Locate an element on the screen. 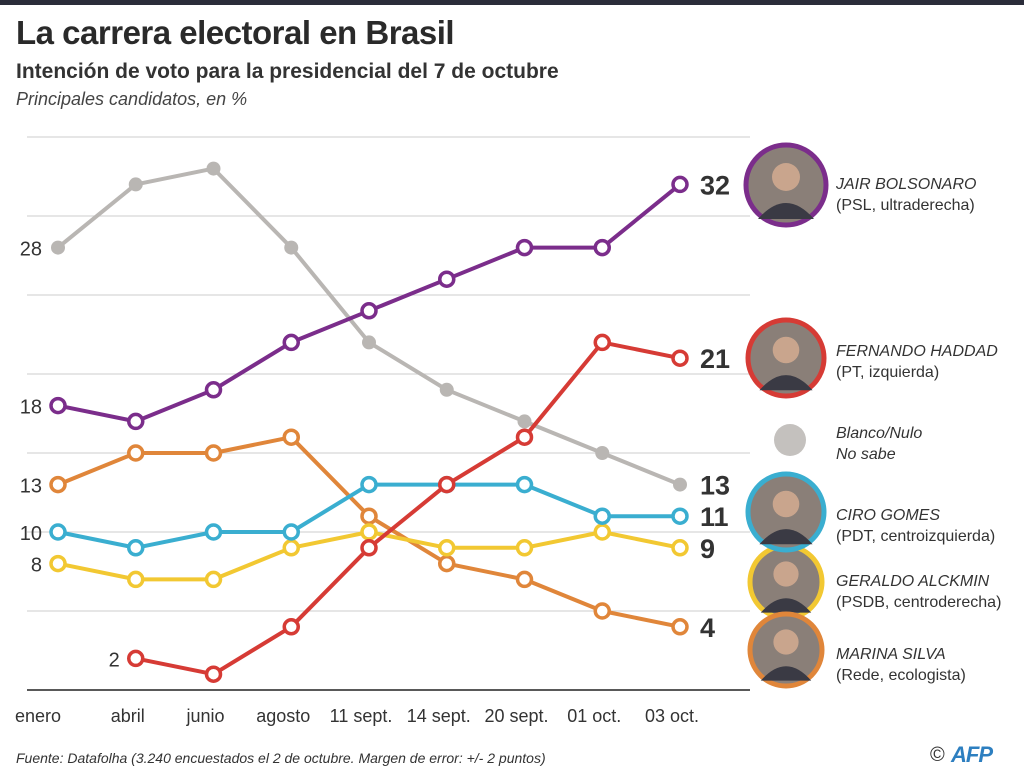  start-value-label: 8 is located at coordinates (36, 566).